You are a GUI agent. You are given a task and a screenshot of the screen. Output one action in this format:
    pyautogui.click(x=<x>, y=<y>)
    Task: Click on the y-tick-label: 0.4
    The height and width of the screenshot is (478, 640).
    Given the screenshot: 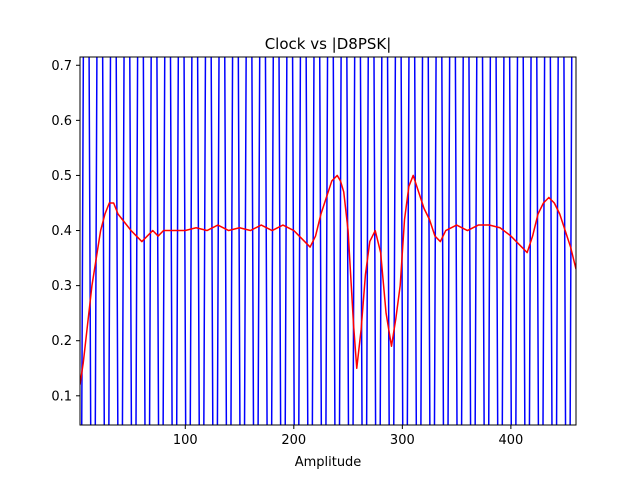 What is the action you would take?
    pyautogui.click(x=61, y=231)
    